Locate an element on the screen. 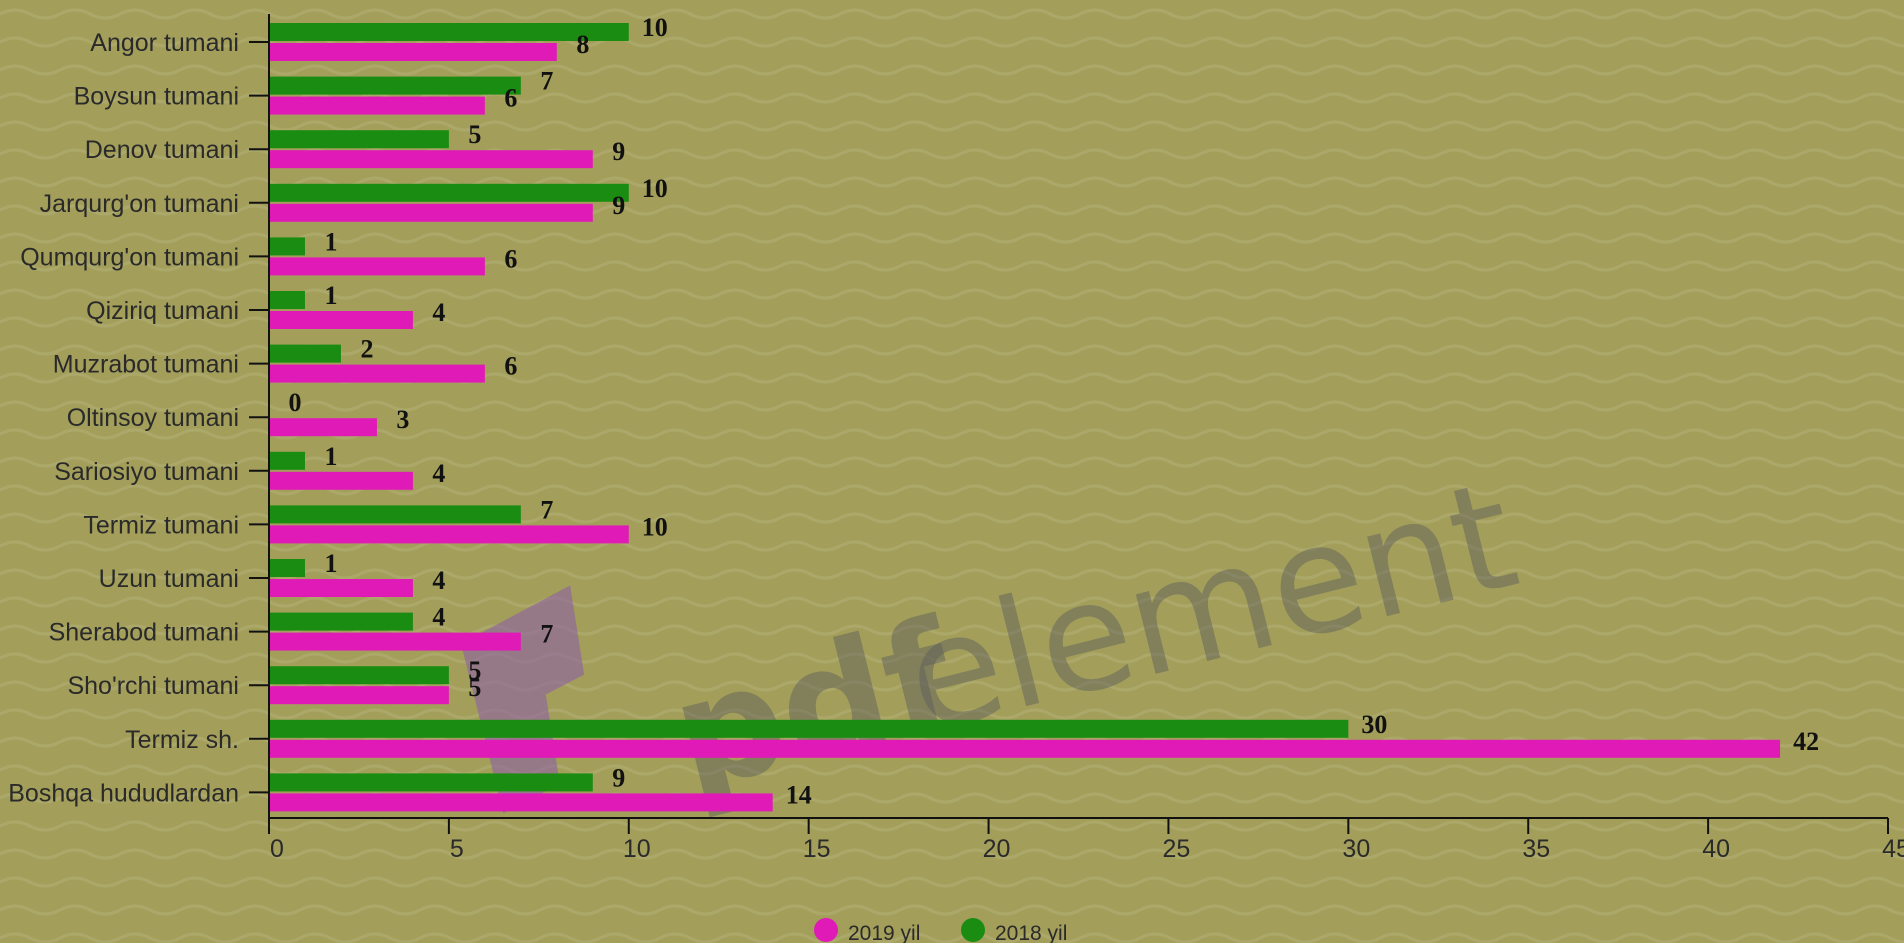 The width and height of the screenshot is (1904, 943). data-label-2018: 30 is located at coordinates (1374, 724).